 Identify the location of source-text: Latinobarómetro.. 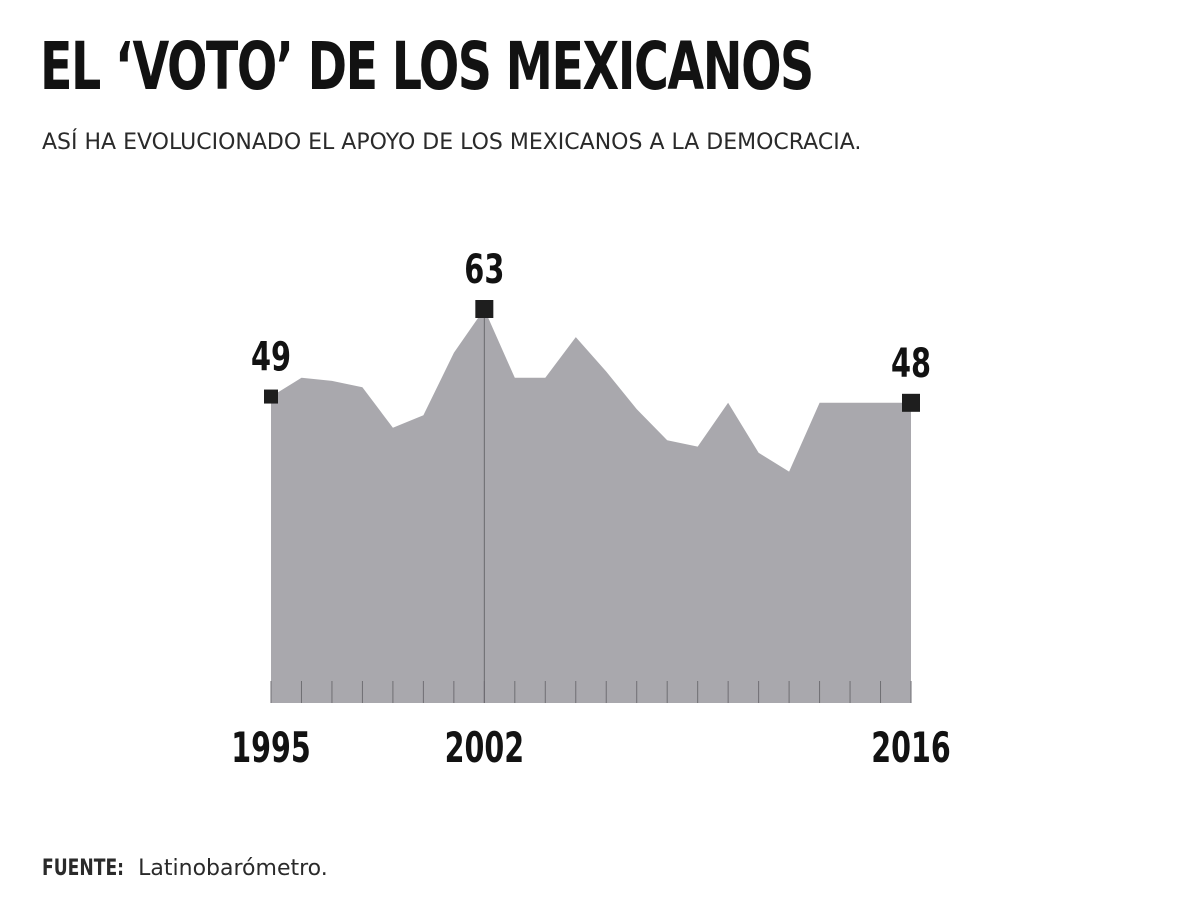
(233, 868).